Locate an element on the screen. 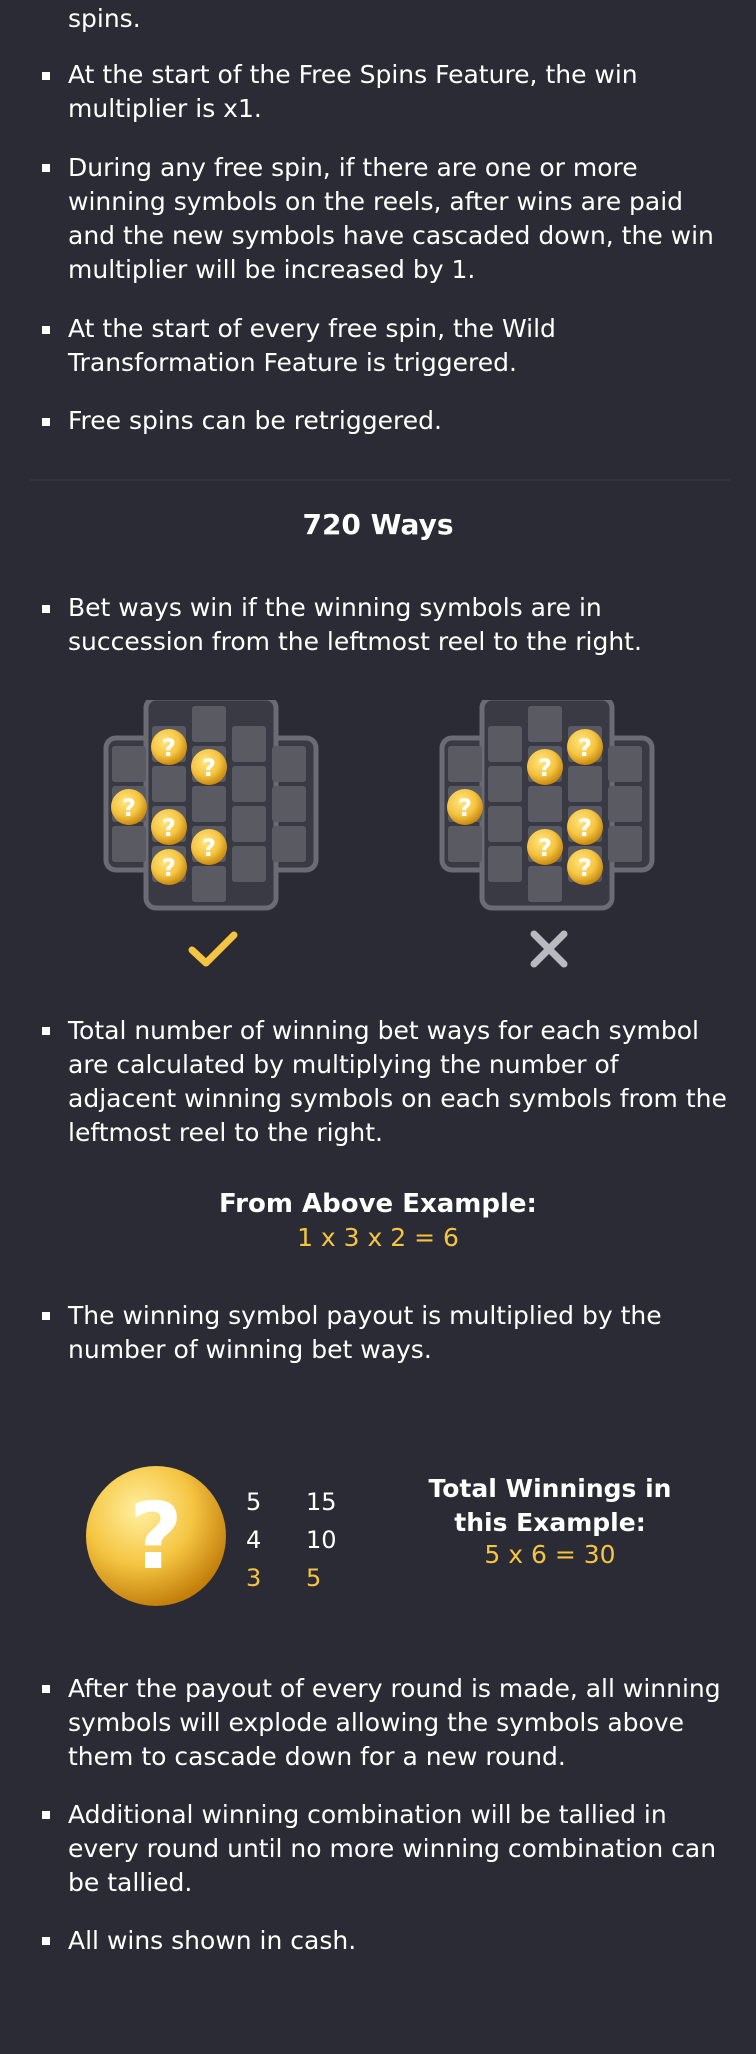 The width and height of the screenshot is (756, 2054). paytable-payout: 10 is located at coordinates (321, 1540).